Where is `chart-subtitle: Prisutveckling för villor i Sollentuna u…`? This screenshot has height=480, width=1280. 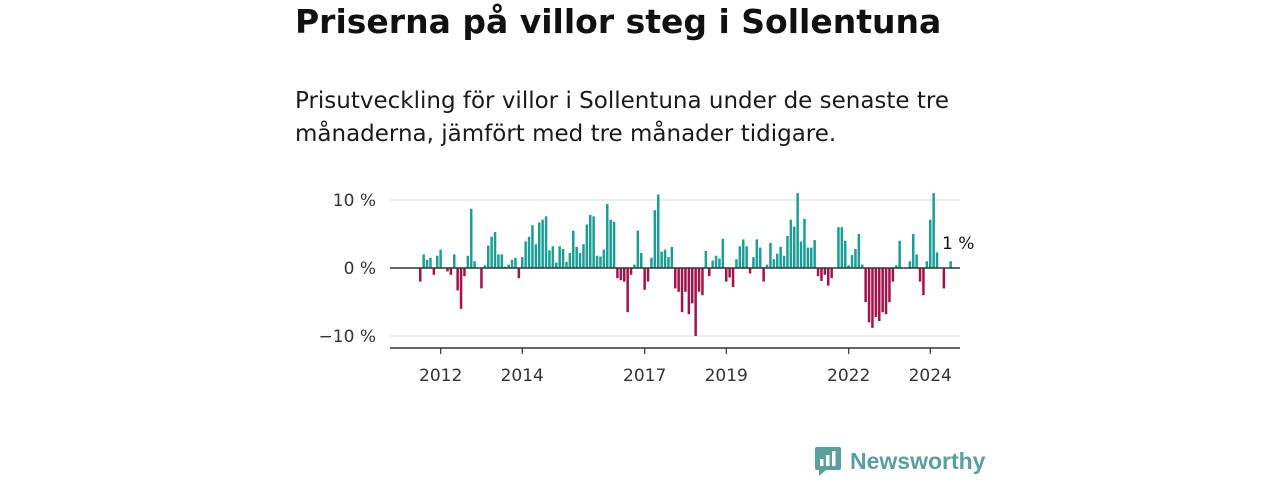
chart-subtitle: Prisutveckling för villor i Sollentuna u… is located at coordinates (622, 117).